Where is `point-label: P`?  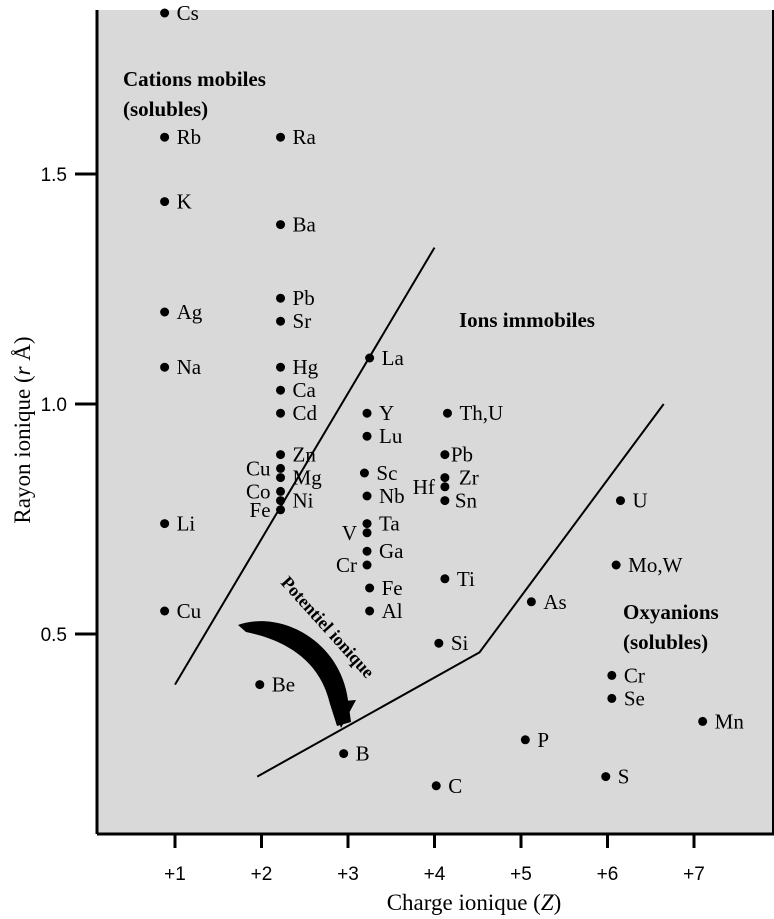 point-label: P is located at coordinates (543, 740).